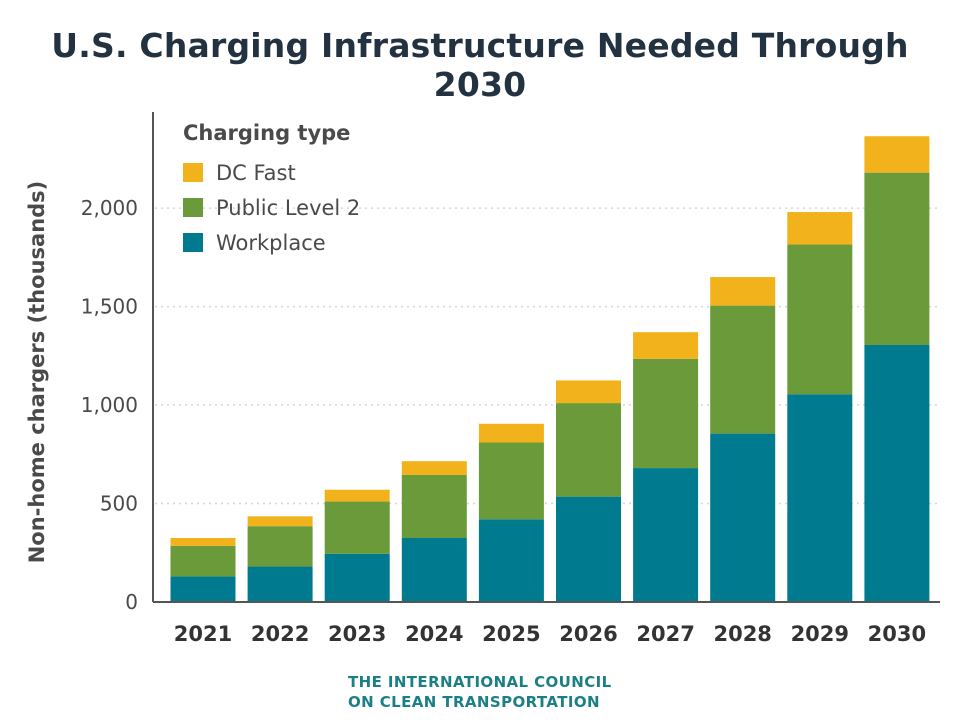 The image size is (960, 720). What do you see at coordinates (193, 172) in the screenshot?
I see `legend-swatch-dc-fast` at bounding box center [193, 172].